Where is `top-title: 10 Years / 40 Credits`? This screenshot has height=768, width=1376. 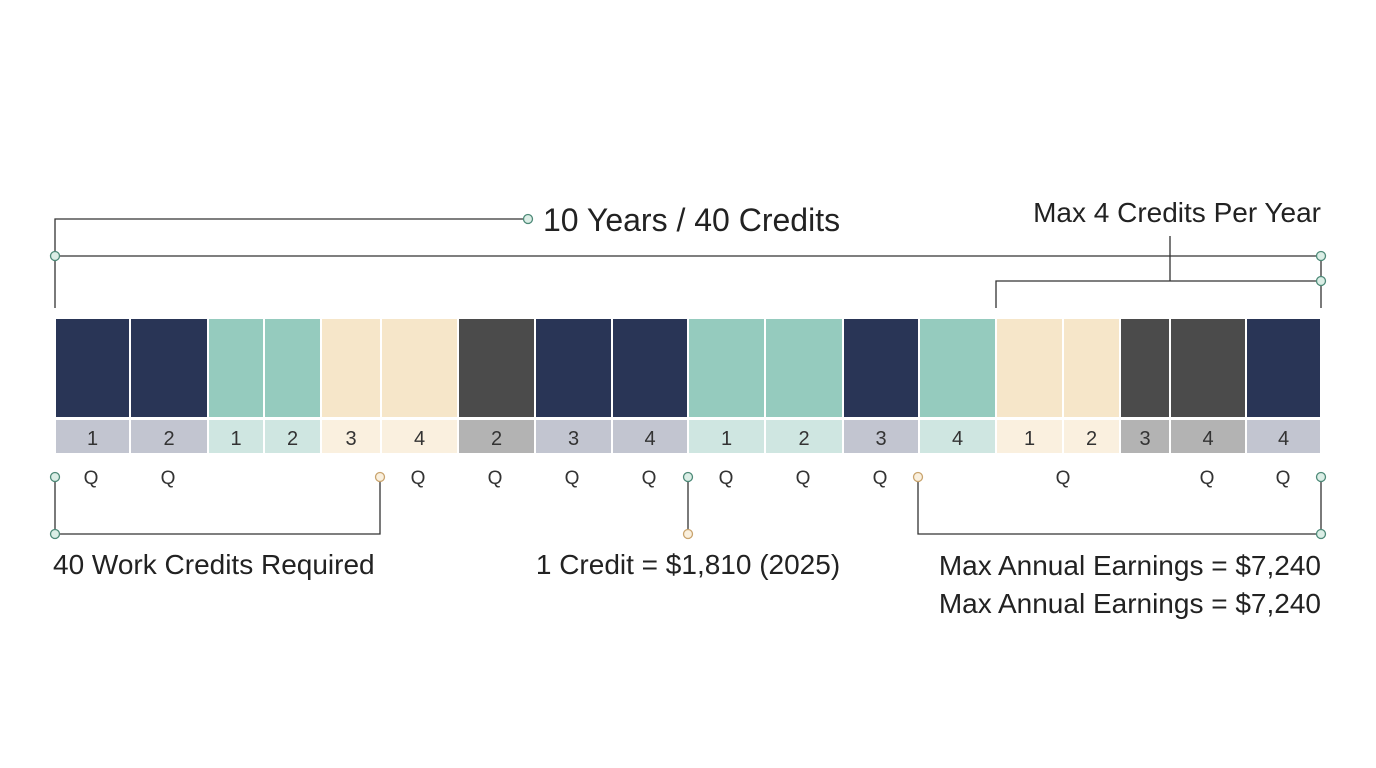
top-title: 10 Years / 40 Credits is located at coordinates (691, 220).